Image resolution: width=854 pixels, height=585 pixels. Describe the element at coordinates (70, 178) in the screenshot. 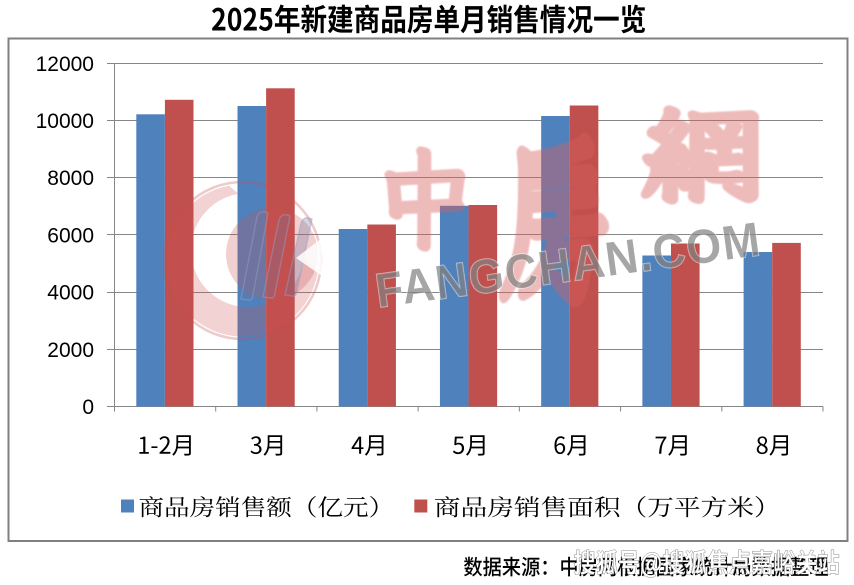

I see `svg-text: 8000` at that location.